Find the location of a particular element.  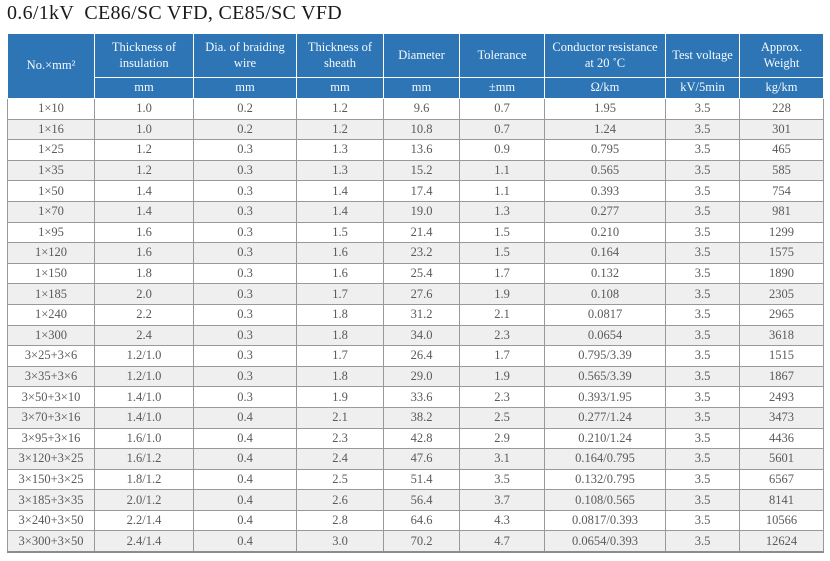

col-header-approx-weight: Approx. Weight is located at coordinates (781, 55).